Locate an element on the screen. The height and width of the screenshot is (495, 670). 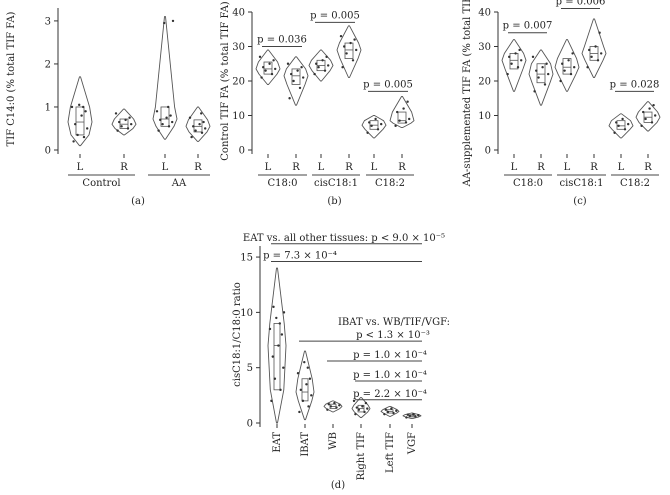
category-label: Left TIF is located at coordinates (390, 452).